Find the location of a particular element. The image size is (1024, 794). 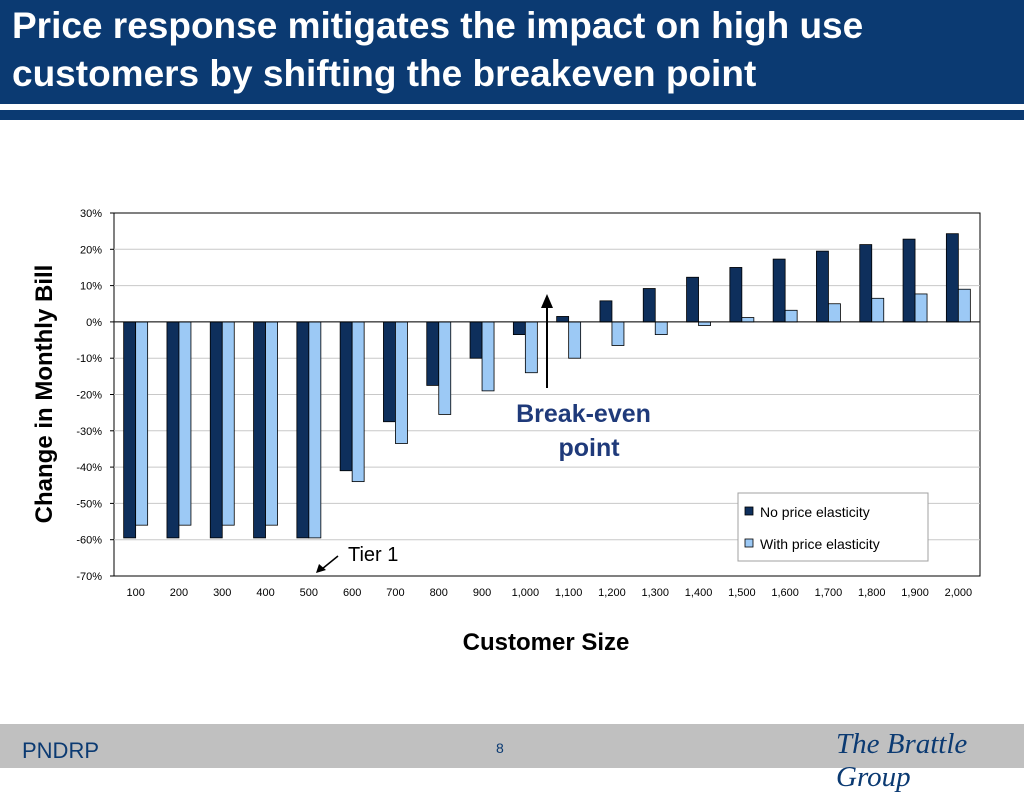

legend-swatch-with-elasticity is located at coordinates (749, 543).